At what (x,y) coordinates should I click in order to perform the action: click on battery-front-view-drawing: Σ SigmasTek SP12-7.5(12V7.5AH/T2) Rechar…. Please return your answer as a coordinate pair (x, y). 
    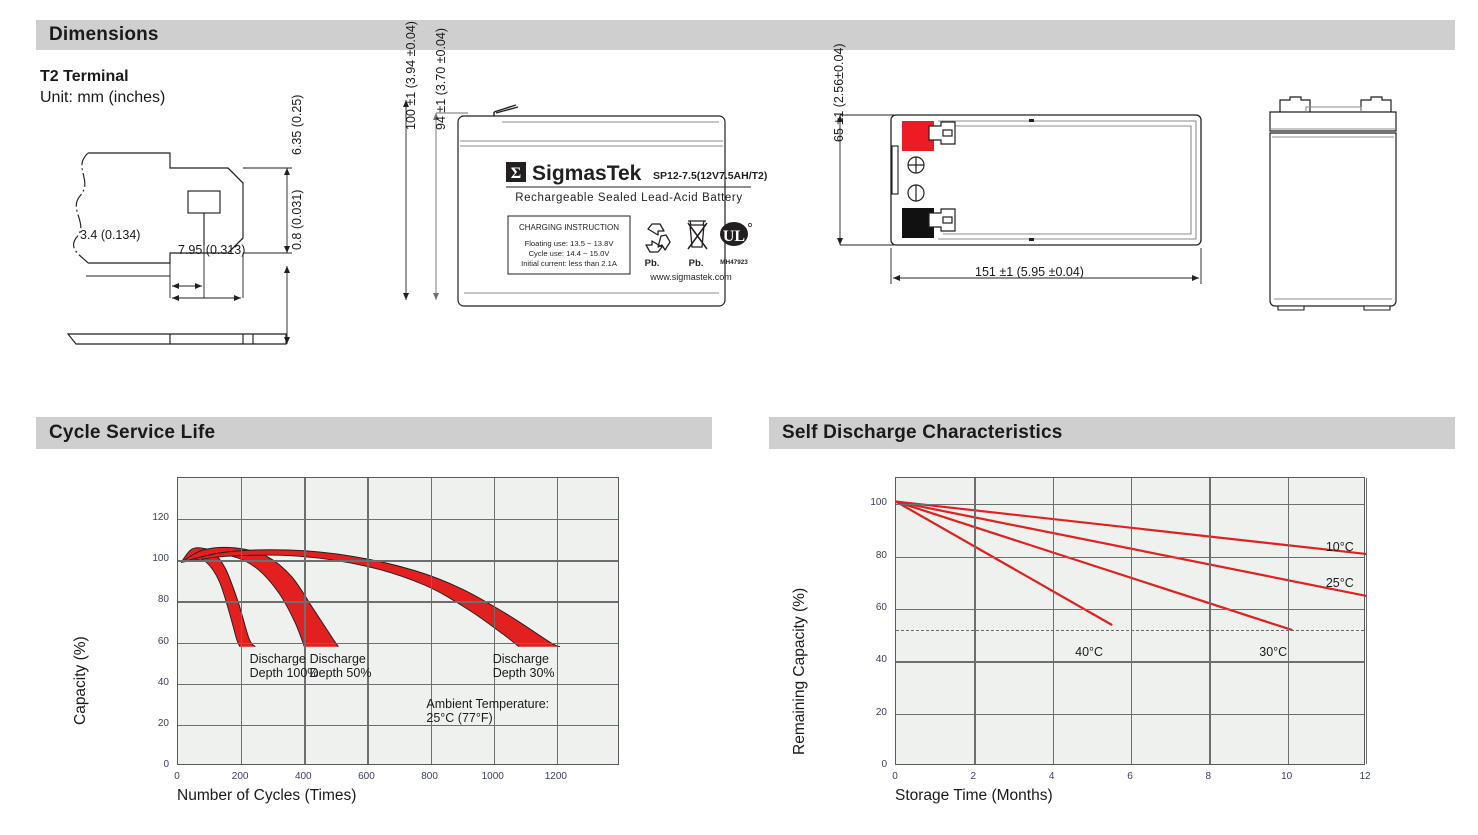
    Looking at the image, I should click on (593, 200).